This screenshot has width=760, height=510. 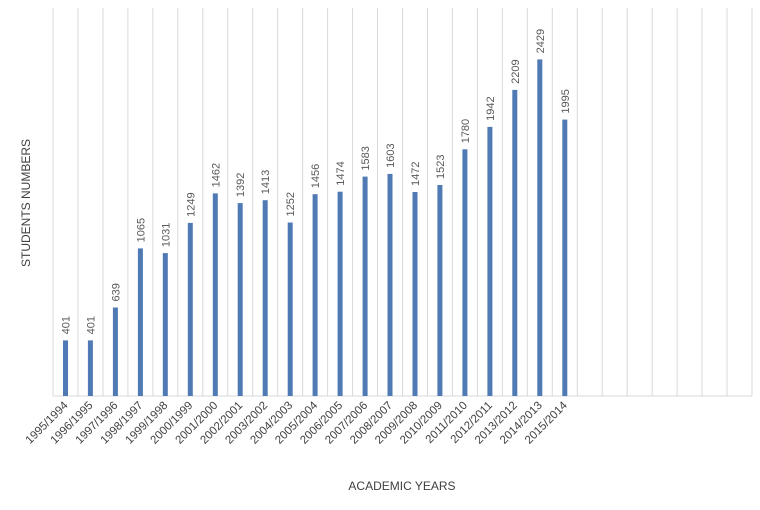 What do you see at coordinates (340, 293) in the screenshot?
I see `bar-2006/2005` at bounding box center [340, 293].